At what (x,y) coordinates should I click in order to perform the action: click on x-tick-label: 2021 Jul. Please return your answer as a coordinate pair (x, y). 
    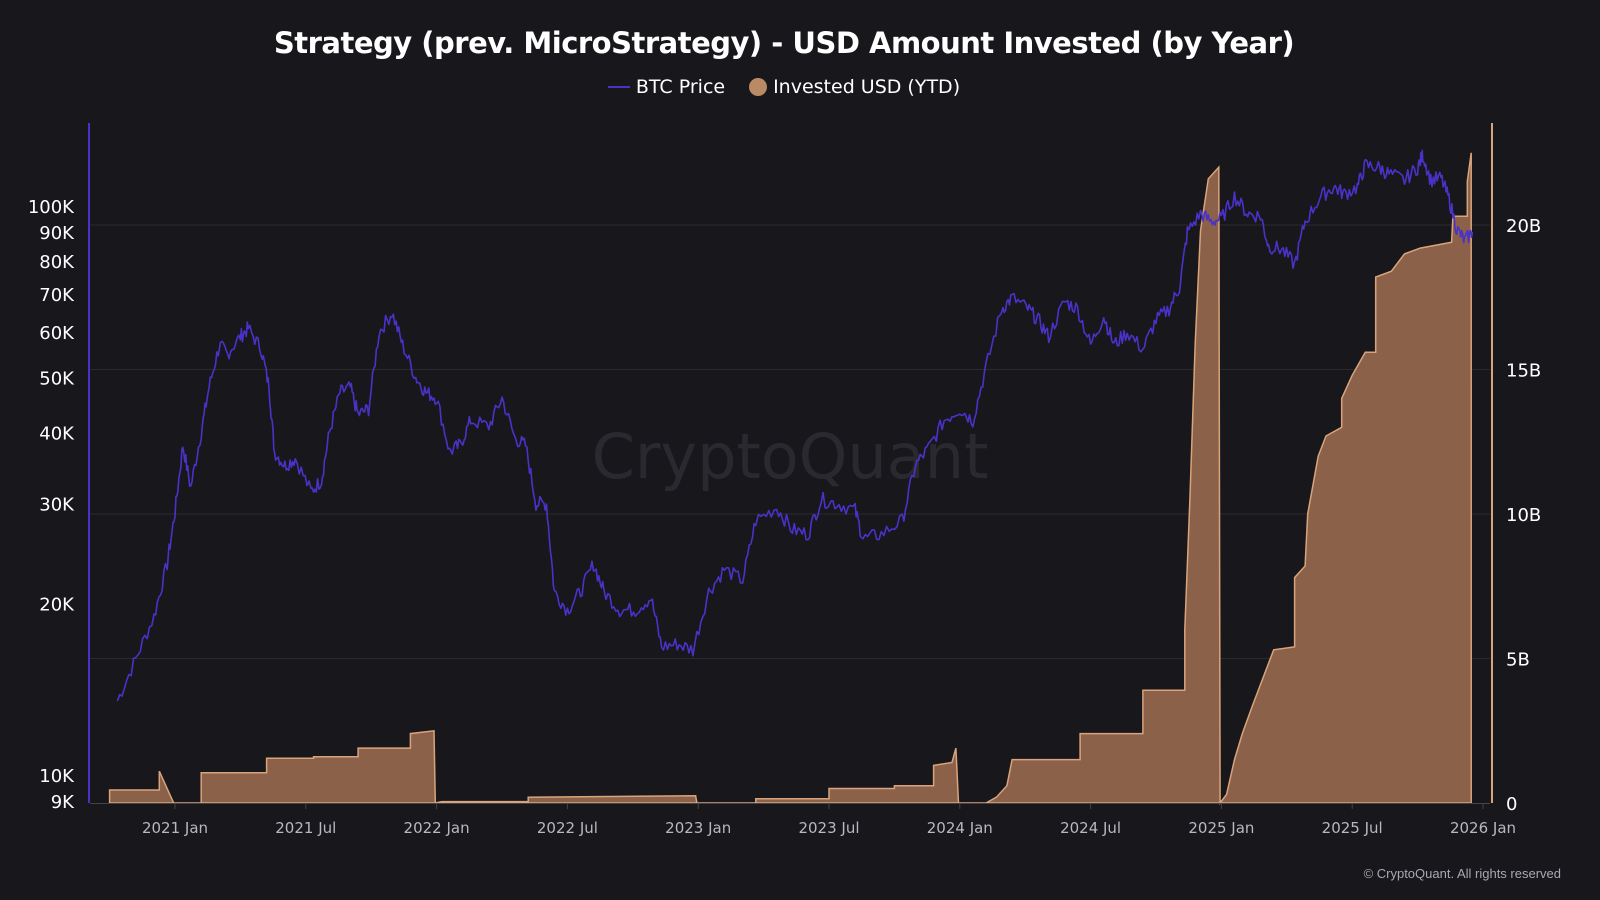
    Looking at the image, I should click on (305, 828).